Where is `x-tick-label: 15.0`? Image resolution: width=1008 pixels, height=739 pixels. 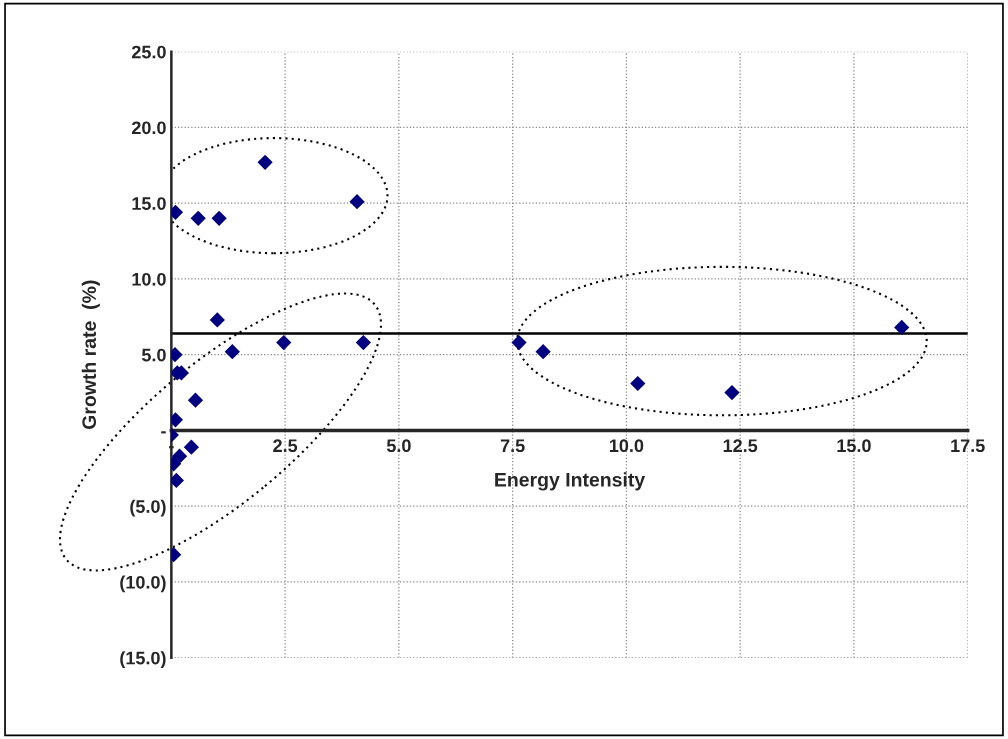
x-tick-label: 15.0 is located at coordinates (854, 446).